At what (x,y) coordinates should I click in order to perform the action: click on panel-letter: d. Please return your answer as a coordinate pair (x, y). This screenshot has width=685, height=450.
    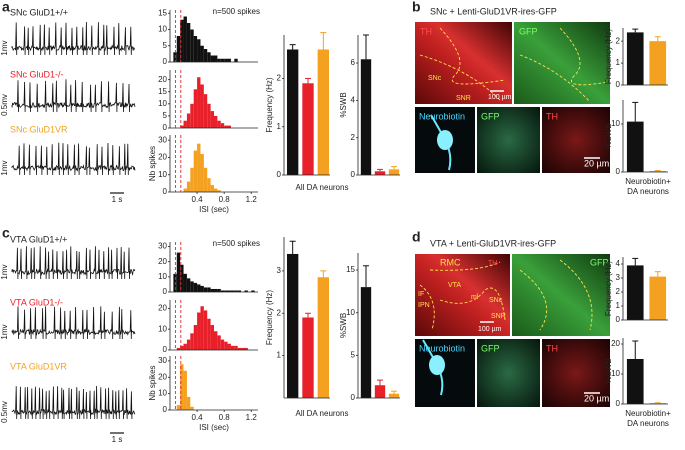
    Looking at the image, I should click on (416, 237).